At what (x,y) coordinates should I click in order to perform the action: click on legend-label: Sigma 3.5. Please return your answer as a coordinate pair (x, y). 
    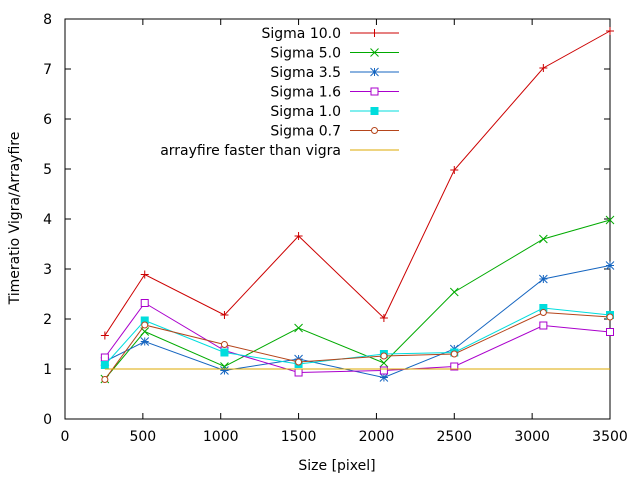
    Looking at the image, I should click on (305, 73).